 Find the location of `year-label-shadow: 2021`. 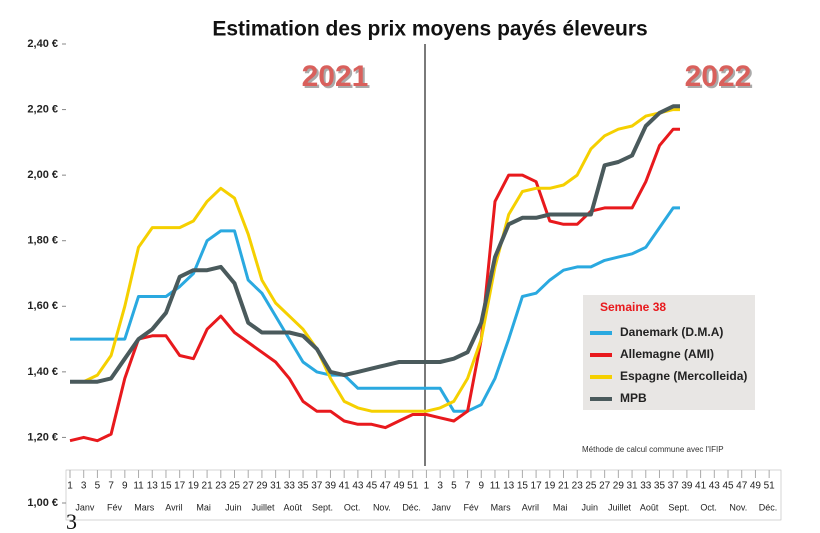

year-label-shadow: 2021 is located at coordinates (337, 78).